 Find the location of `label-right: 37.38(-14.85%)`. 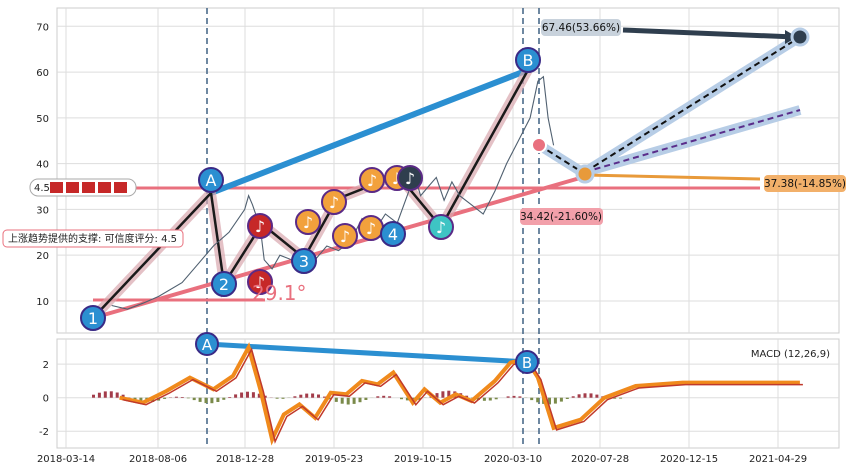

label-right: 37.38(-14.85%) is located at coordinates (805, 184).